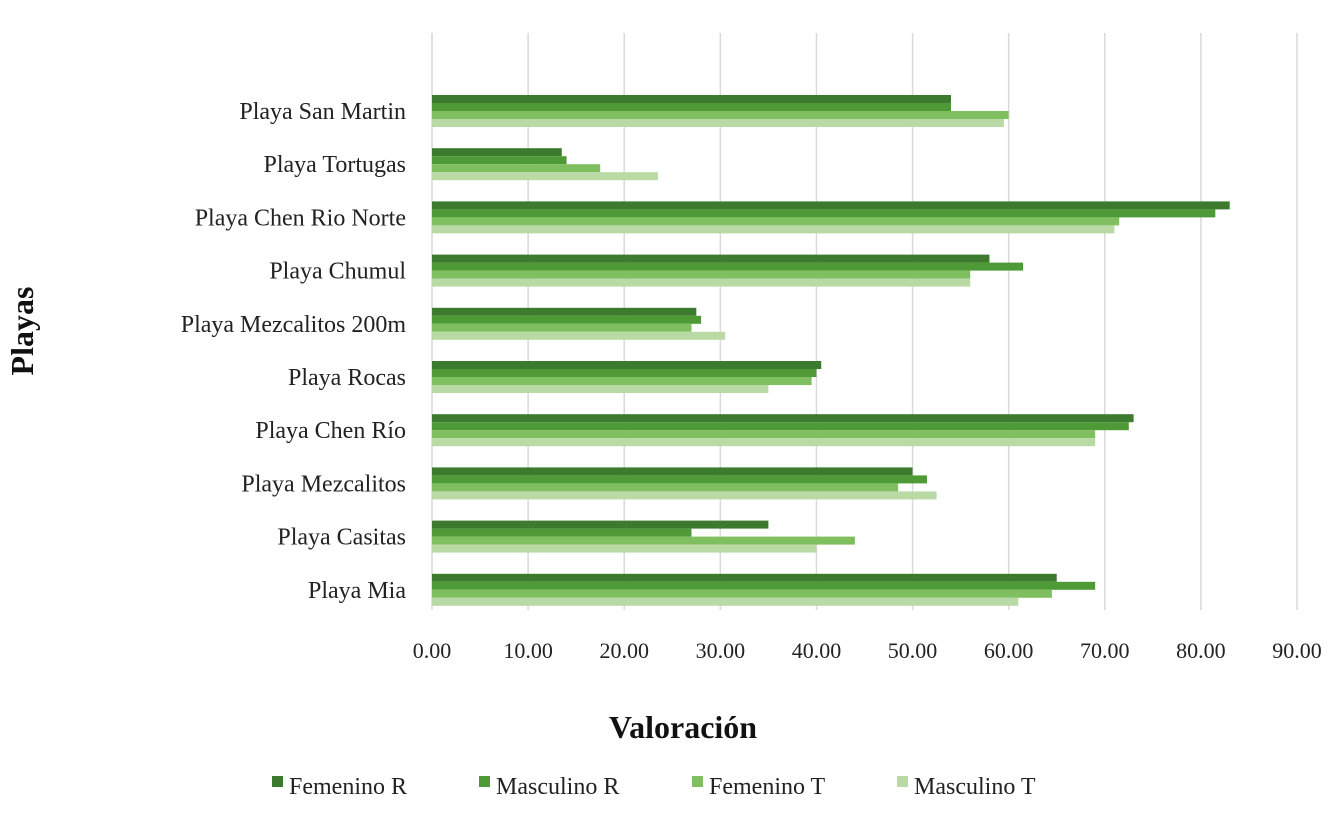 This screenshot has width=1342, height=822. What do you see at coordinates (1297, 650) in the screenshot?
I see `x-tick-label: 90.00` at bounding box center [1297, 650].